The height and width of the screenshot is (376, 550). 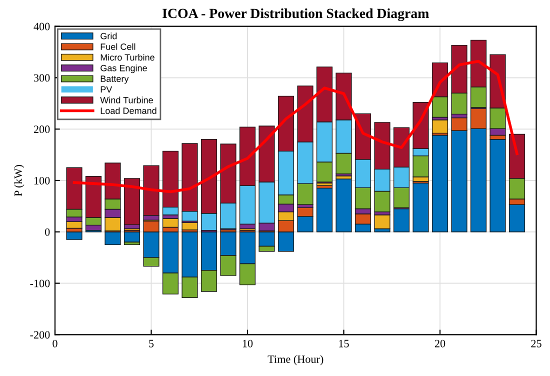 I want to click on legend-label: Grid, so click(x=108, y=36).